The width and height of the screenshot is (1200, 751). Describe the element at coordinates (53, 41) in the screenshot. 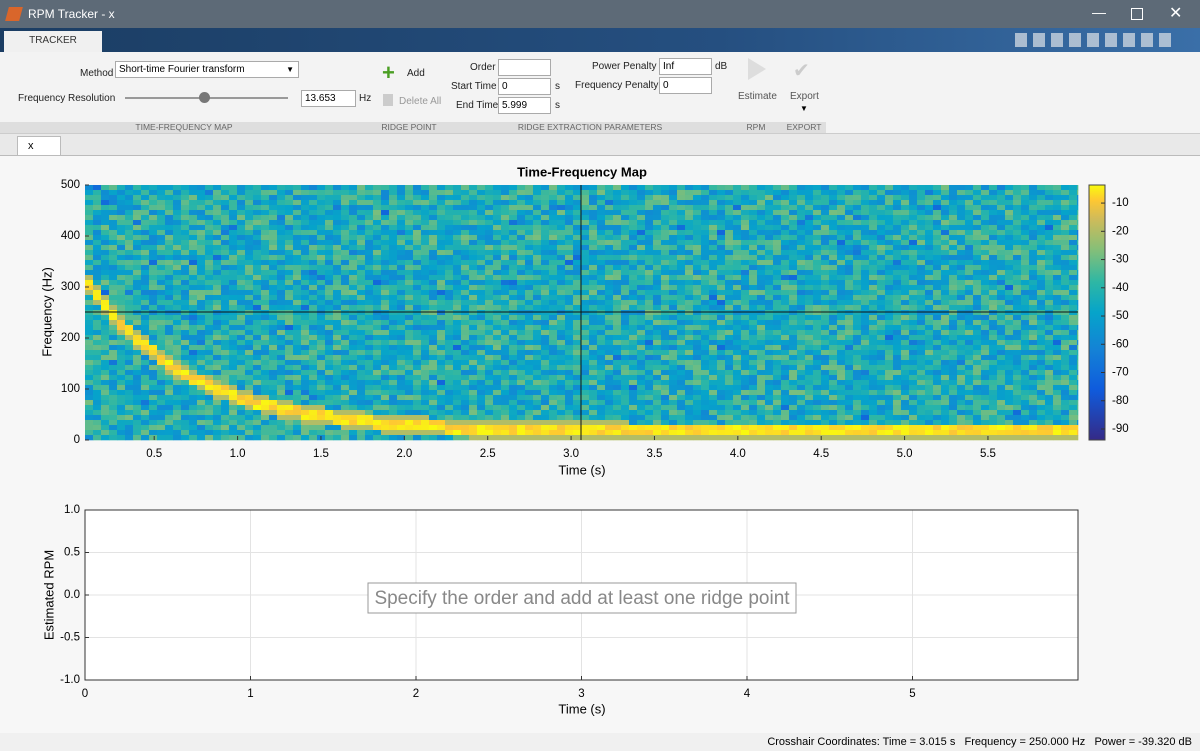

I see `tracker-tab: TRACKER` at that location.